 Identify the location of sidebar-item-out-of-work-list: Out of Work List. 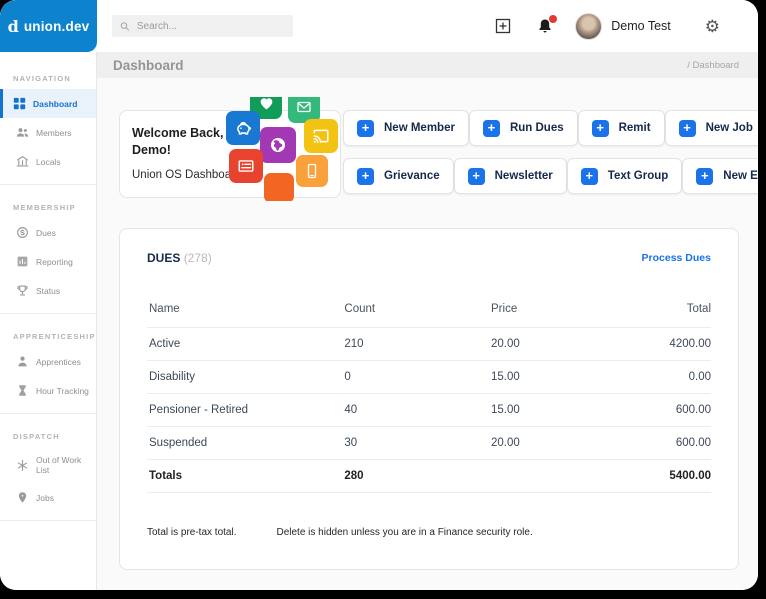
(48, 465).